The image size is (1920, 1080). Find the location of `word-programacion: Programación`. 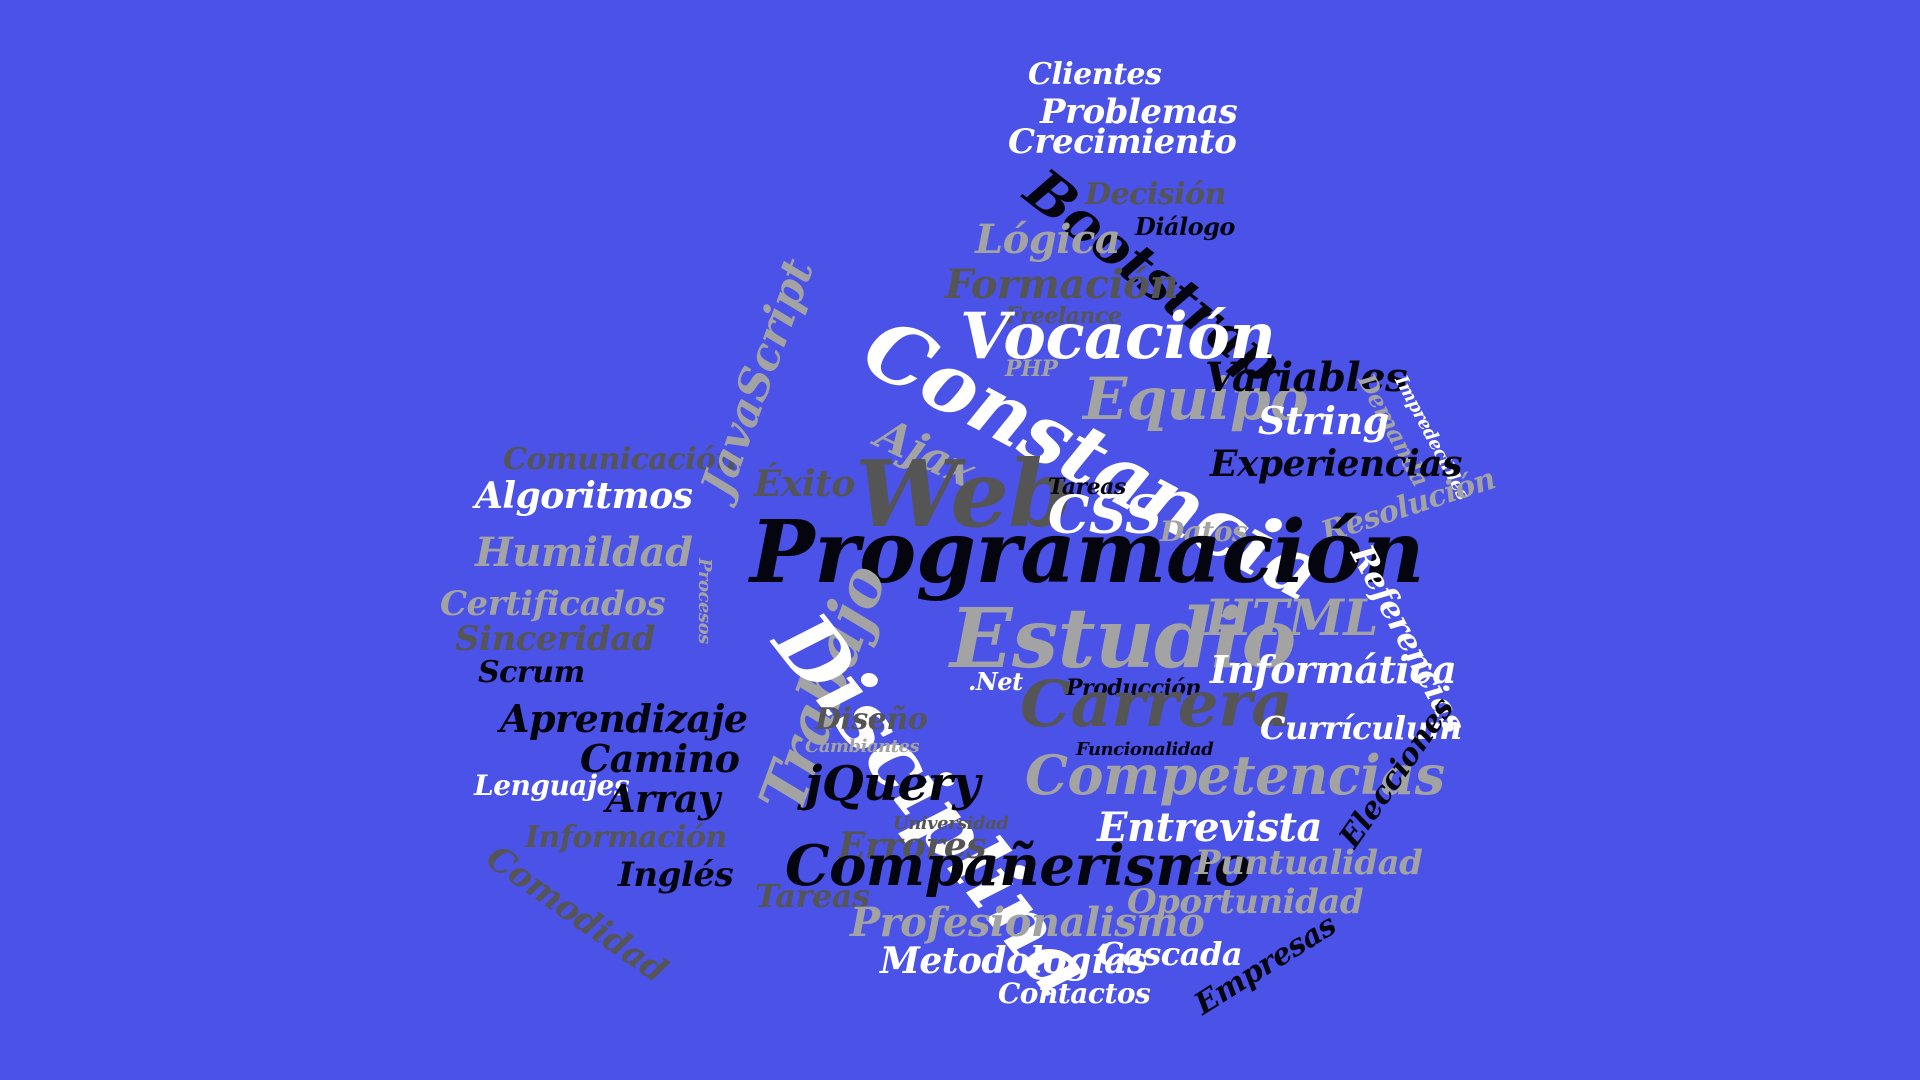

word-programacion: Programación is located at coordinates (1087, 552).